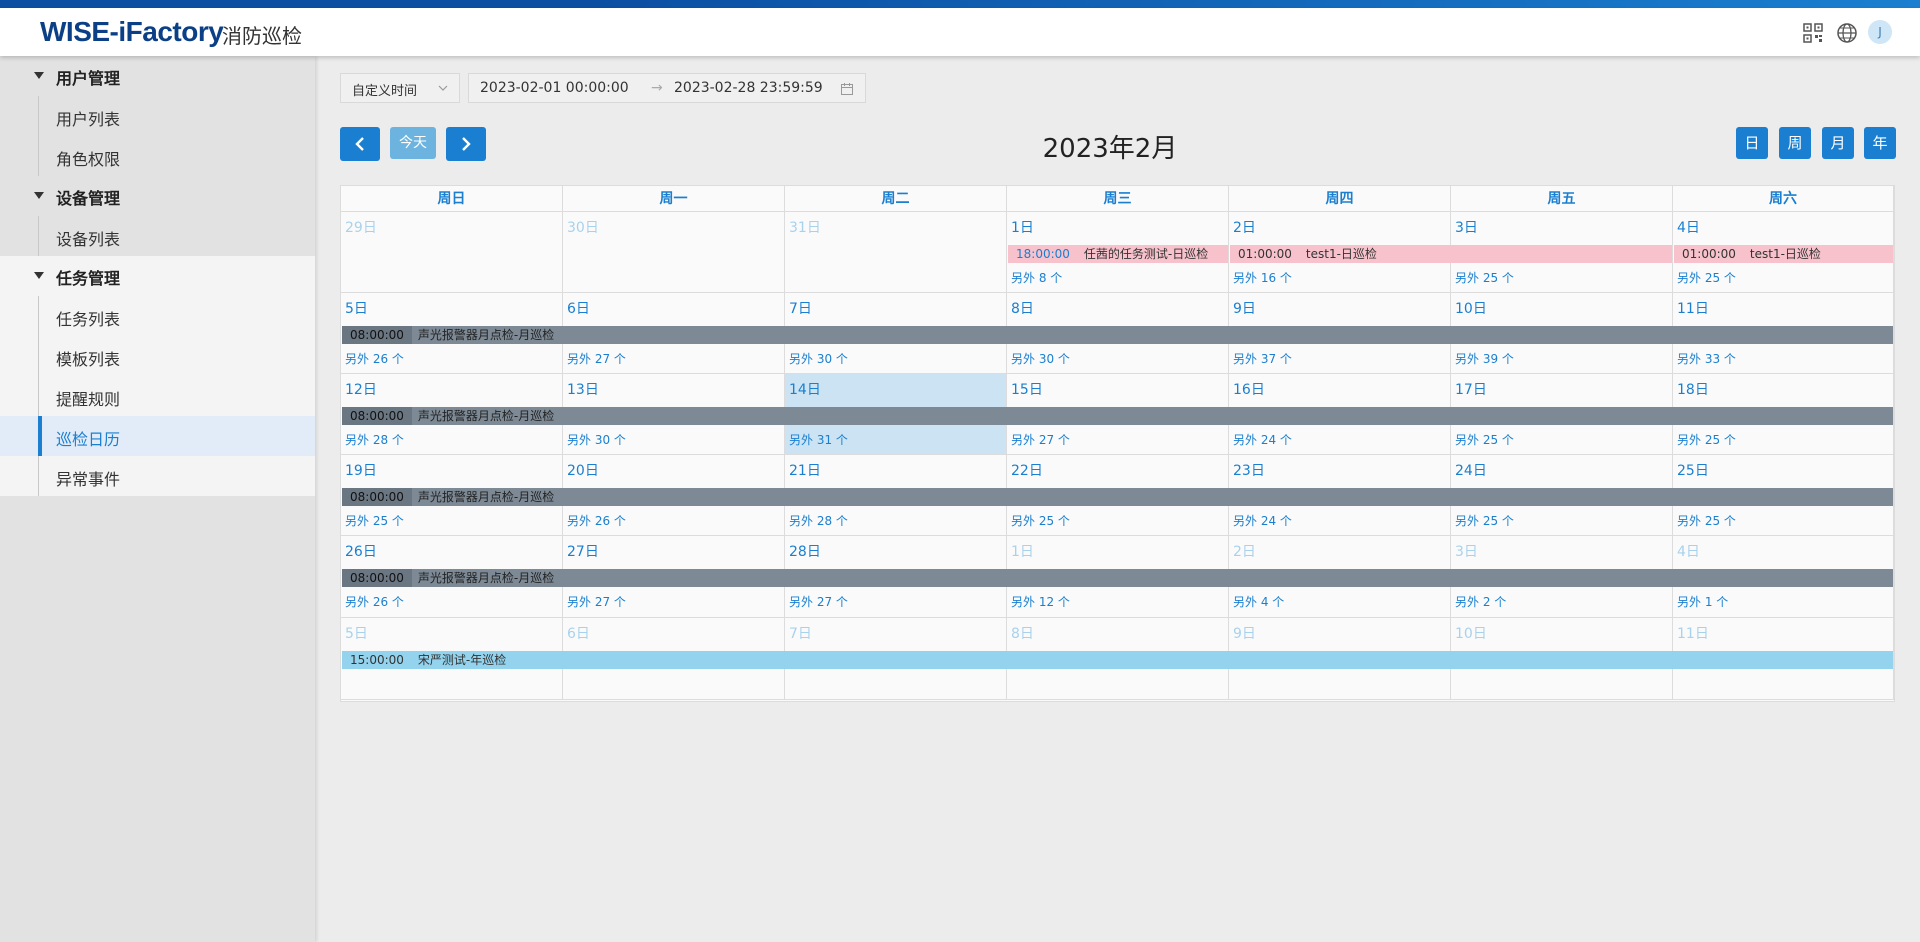 This screenshot has width=1920, height=942. What do you see at coordinates (400, 88) in the screenshot?
I see `time-mode-select: 自定义时间` at bounding box center [400, 88].